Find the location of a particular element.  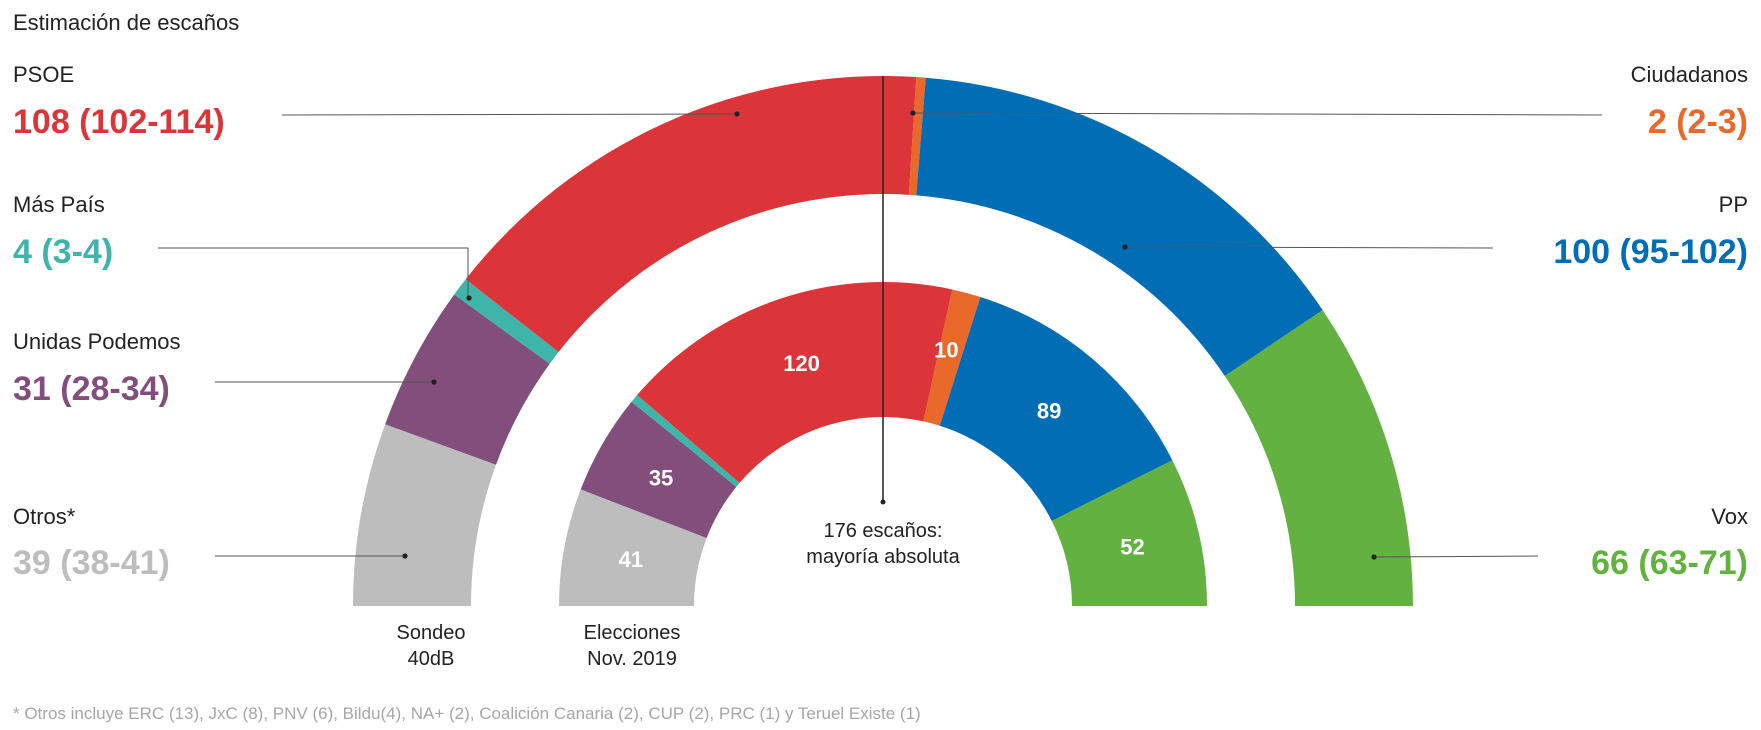

majority-dot is located at coordinates (883, 502).